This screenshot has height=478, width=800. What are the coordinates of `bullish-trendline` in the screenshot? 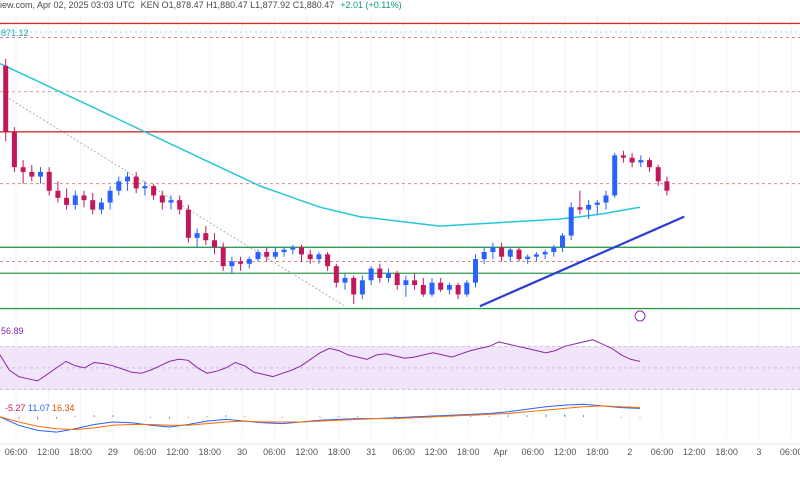 It's located at (582, 261).